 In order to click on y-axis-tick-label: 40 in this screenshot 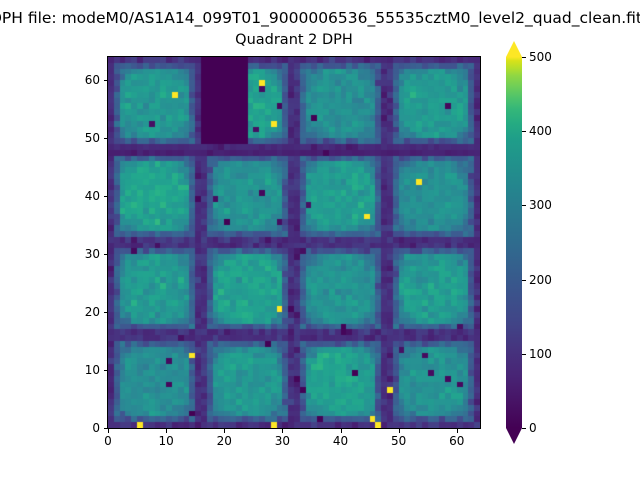, I will do `click(92, 196)`.